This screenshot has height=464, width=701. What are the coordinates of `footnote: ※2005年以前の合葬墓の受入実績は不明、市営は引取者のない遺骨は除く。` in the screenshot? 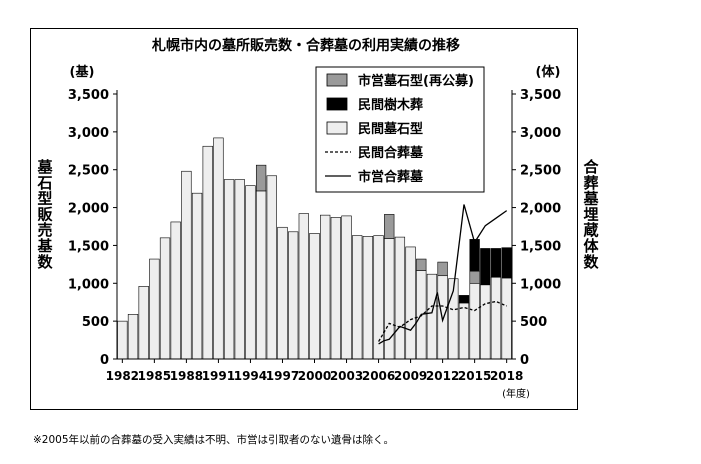 It's located at (214, 440).